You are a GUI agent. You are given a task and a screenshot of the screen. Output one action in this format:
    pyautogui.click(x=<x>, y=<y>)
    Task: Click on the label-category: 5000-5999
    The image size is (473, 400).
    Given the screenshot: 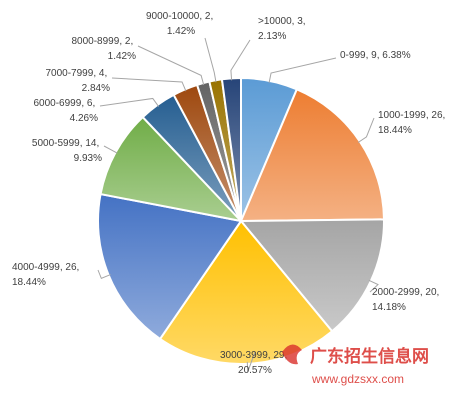 What is the action you would take?
    pyautogui.click(x=56, y=143)
    